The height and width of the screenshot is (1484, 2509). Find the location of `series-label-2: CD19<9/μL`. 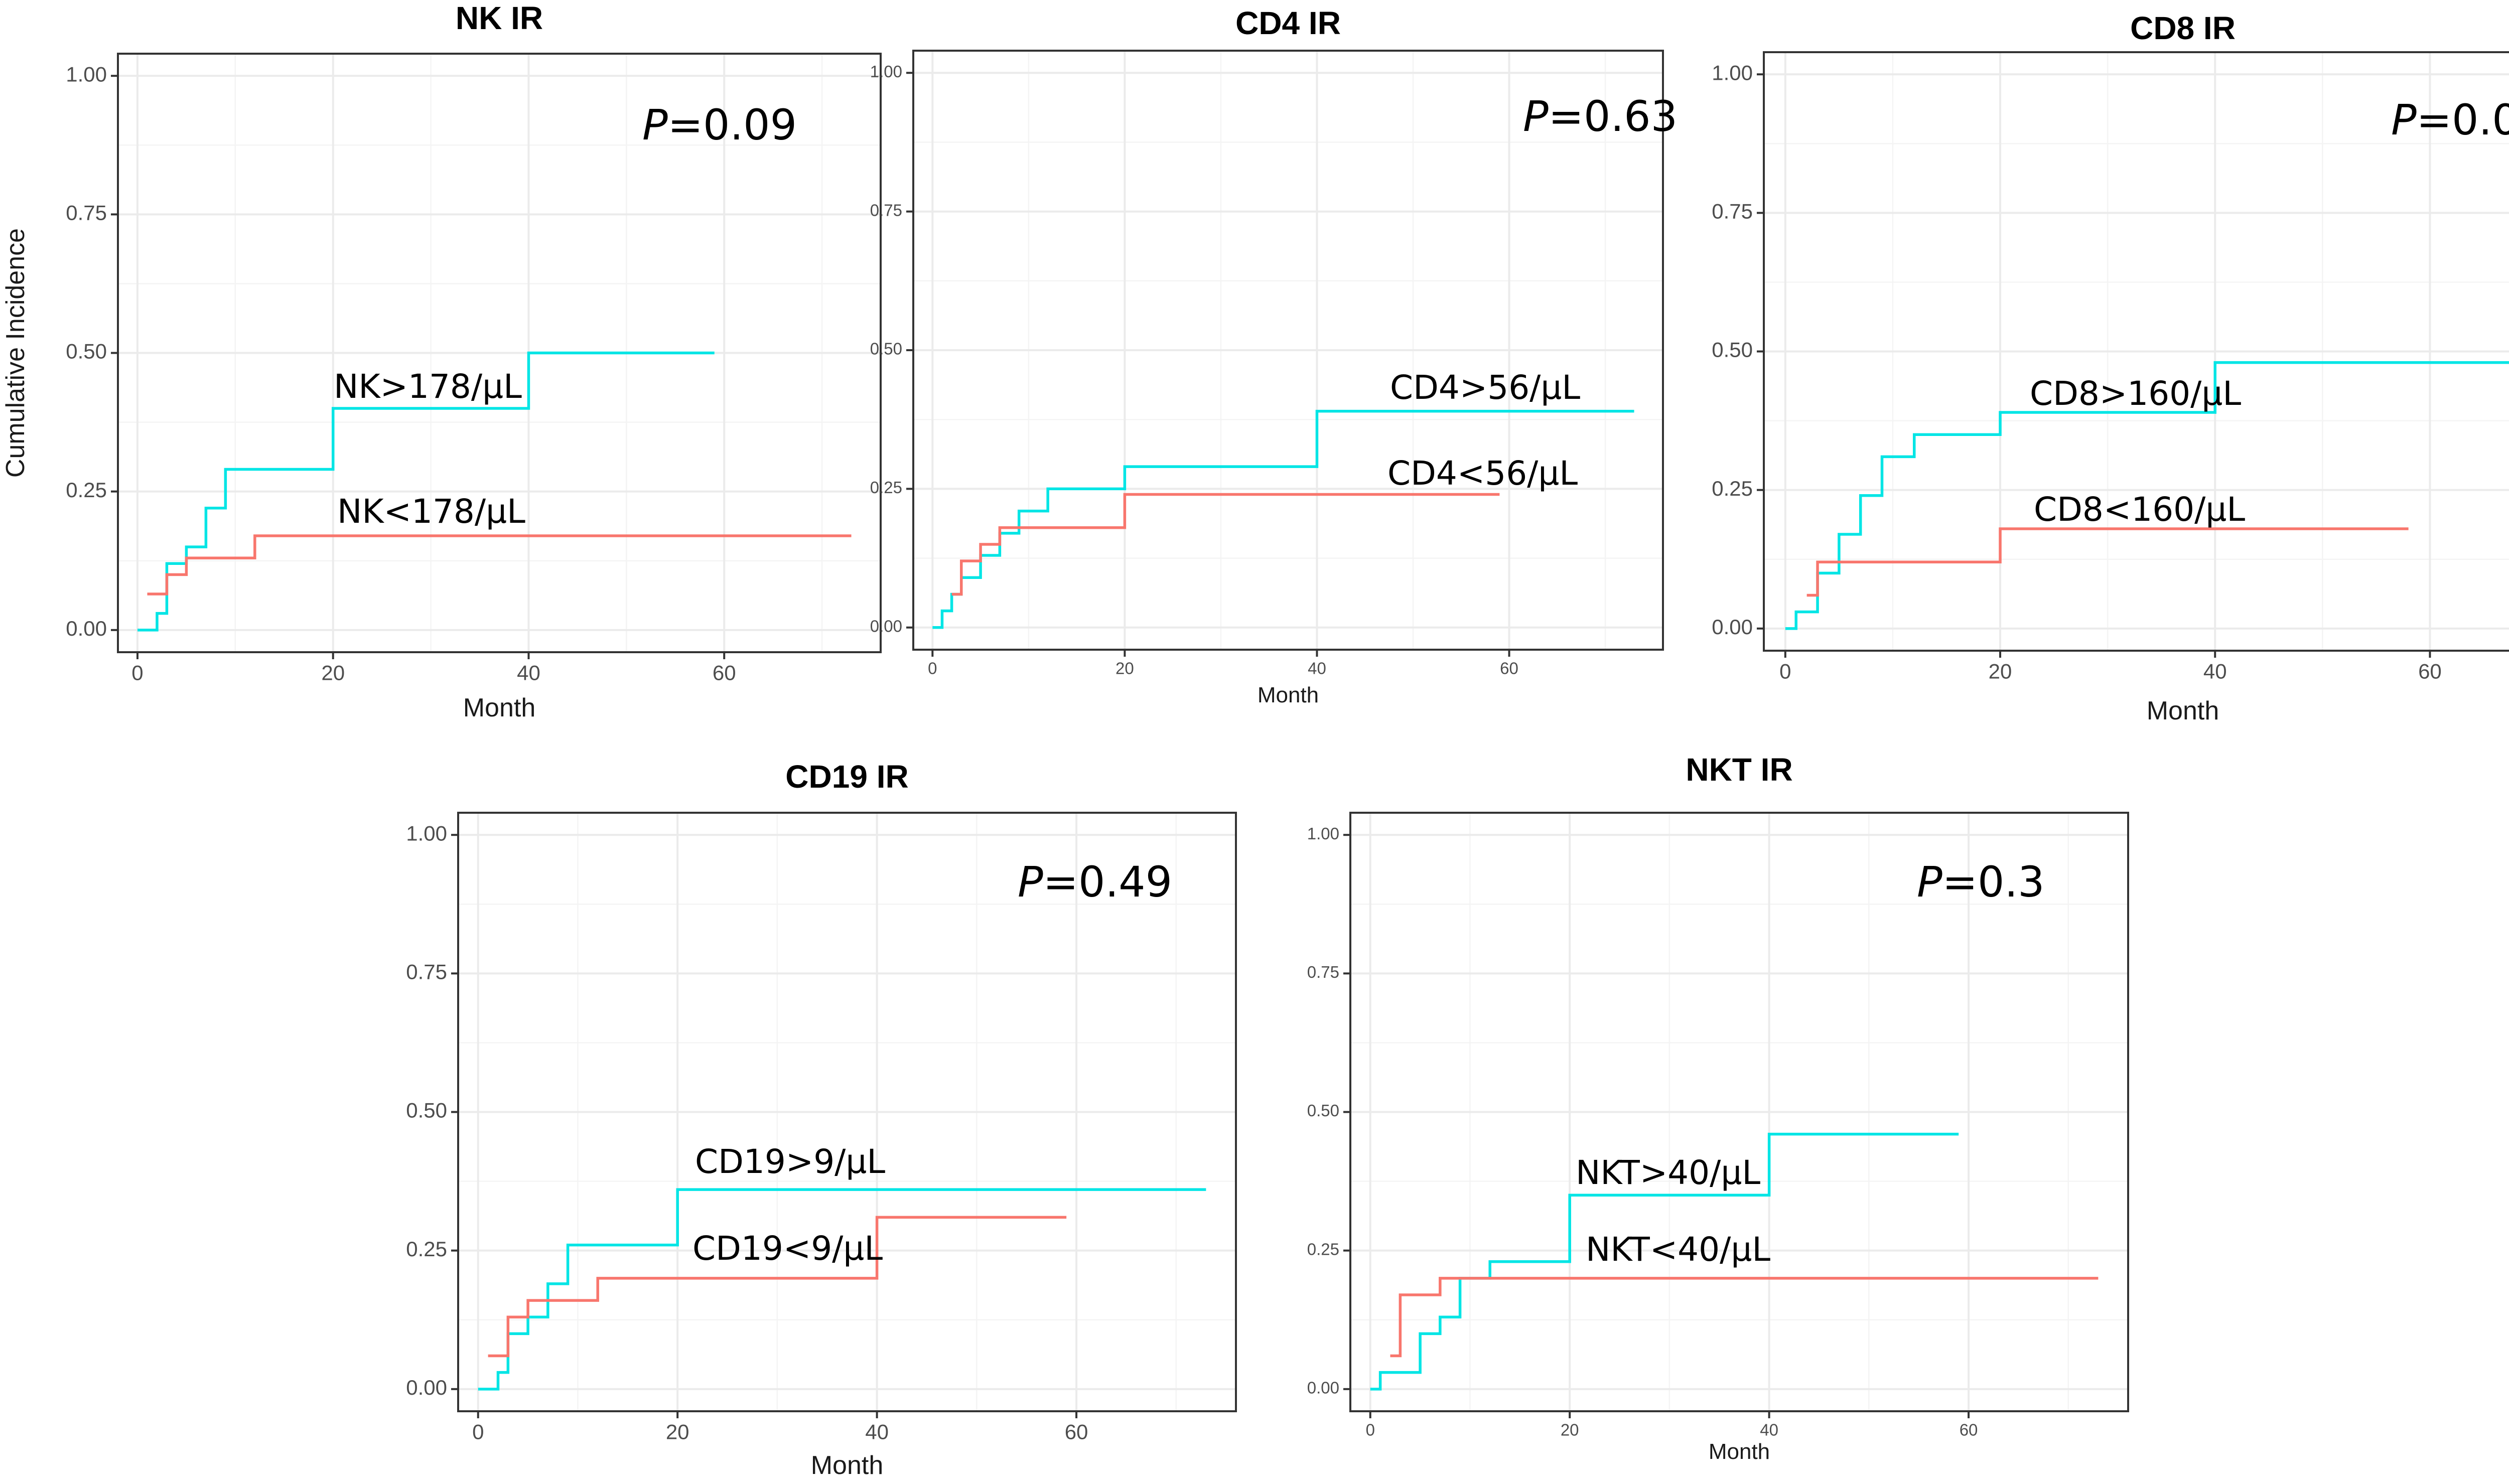

series-label-2: CD19<9/μL is located at coordinates (787, 1248).